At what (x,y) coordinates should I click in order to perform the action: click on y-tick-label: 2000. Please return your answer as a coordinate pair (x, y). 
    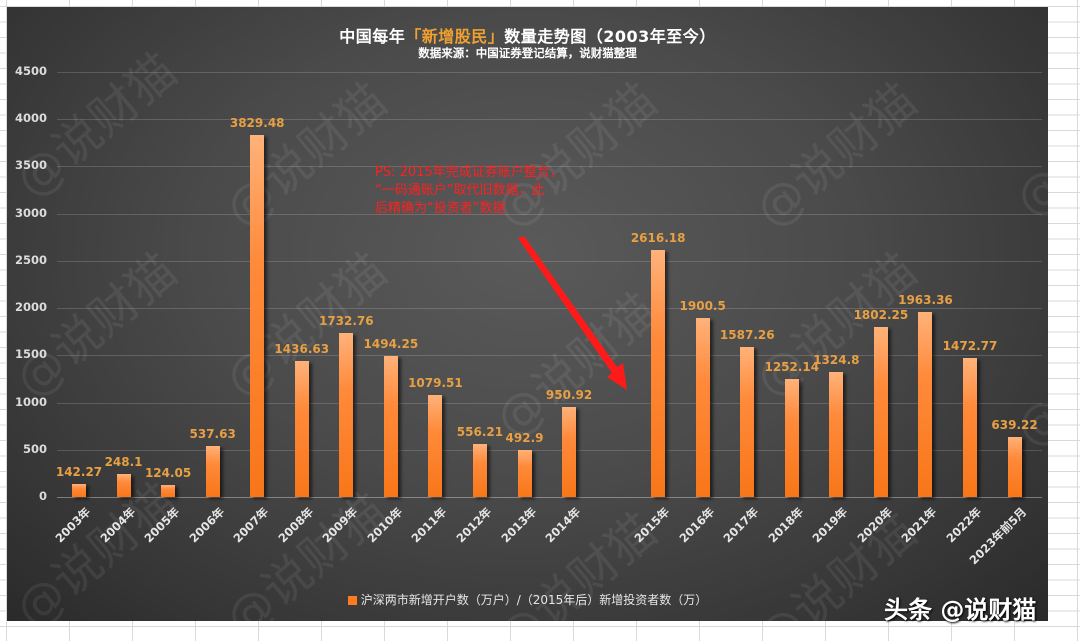
    Looking at the image, I should click on (30, 307).